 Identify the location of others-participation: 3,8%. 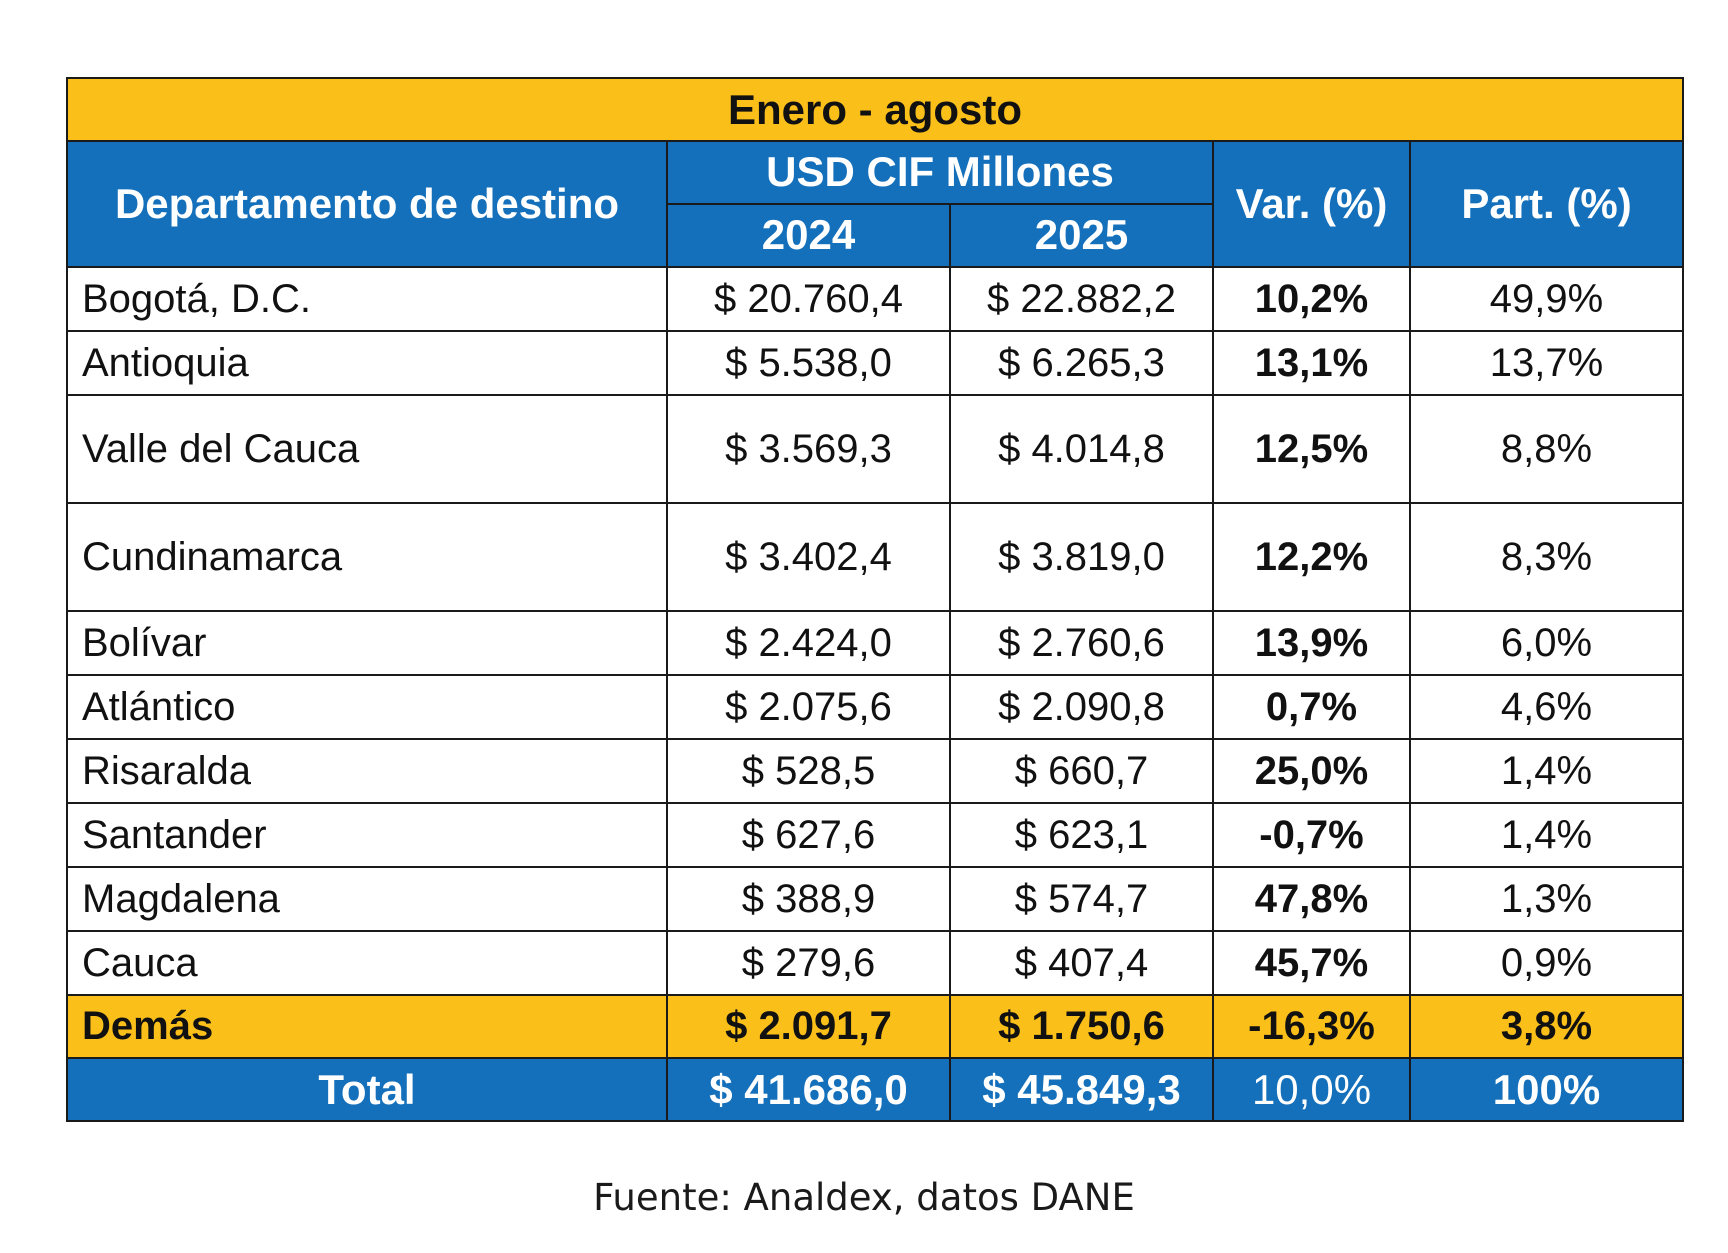
(1546, 1026).